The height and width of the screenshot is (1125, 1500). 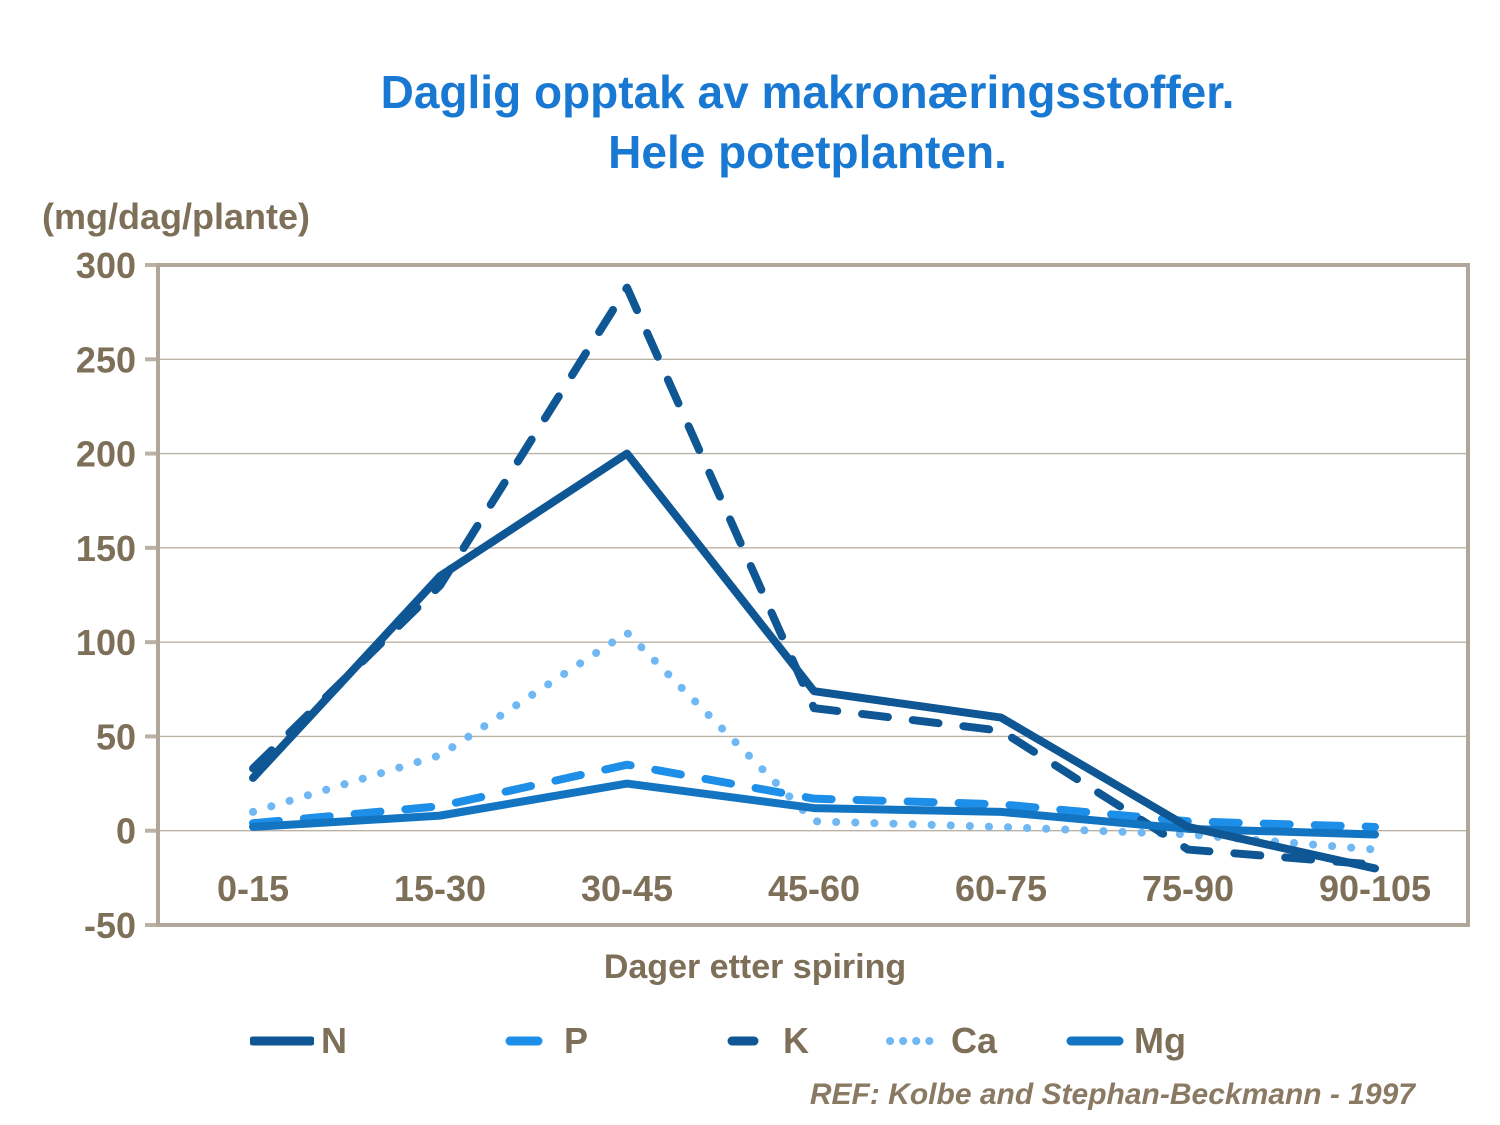 What do you see at coordinates (755, 967) in the screenshot?
I see `x-axis-title: Dager etter spiring` at bounding box center [755, 967].